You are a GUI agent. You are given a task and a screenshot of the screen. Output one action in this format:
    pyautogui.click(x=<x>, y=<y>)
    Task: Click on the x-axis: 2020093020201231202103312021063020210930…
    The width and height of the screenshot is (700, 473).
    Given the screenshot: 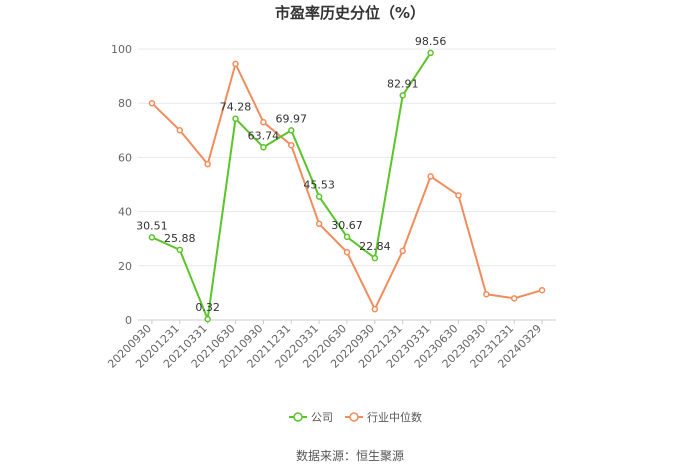 What is the action you would take?
    pyautogui.click(x=330, y=345)
    